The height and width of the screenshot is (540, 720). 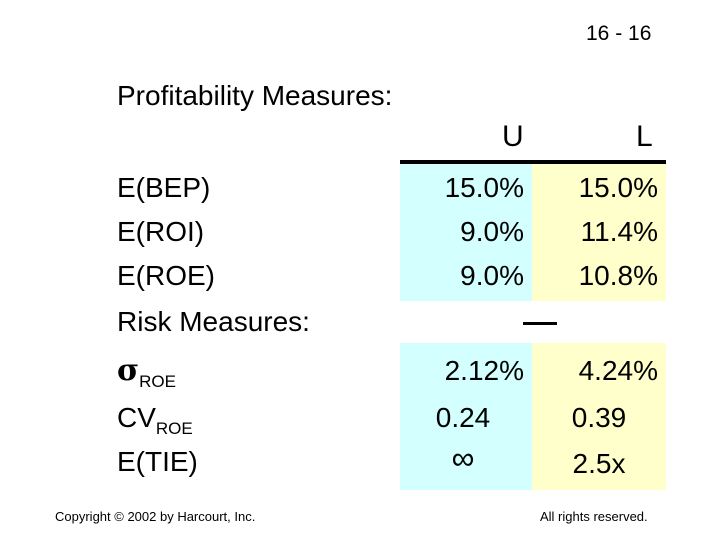 I want to click on row-label-bep: E(BEP), so click(x=164, y=187).